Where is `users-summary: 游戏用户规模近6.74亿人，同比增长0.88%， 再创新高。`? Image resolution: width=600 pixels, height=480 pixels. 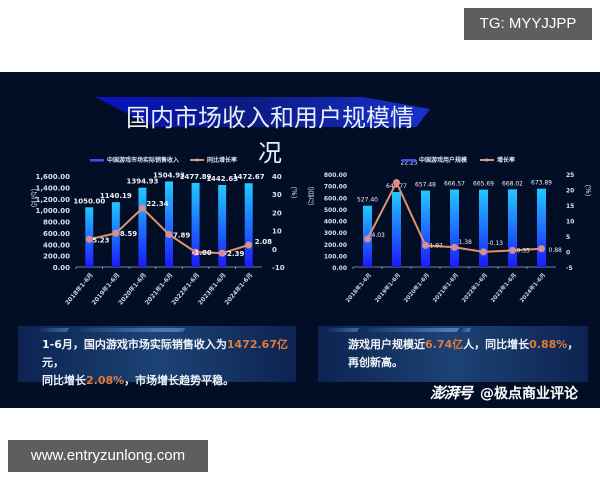 users-summary: 游戏用户规模近6.74亿人，同比增长0.88%， 再创新高。 is located at coordinates (453, 354).